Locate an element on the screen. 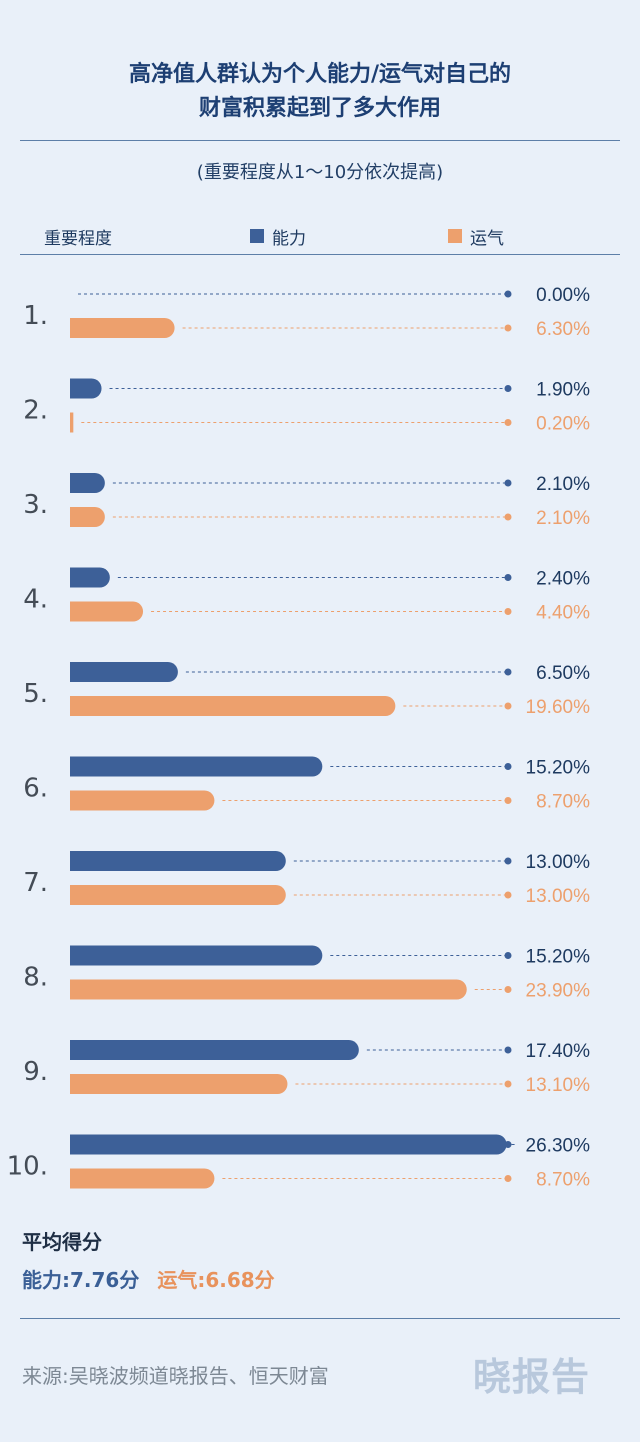 The width and height of the screenshot is (640, 1442). legend-luck-label: 运气 is located at coordinates (487, 238).